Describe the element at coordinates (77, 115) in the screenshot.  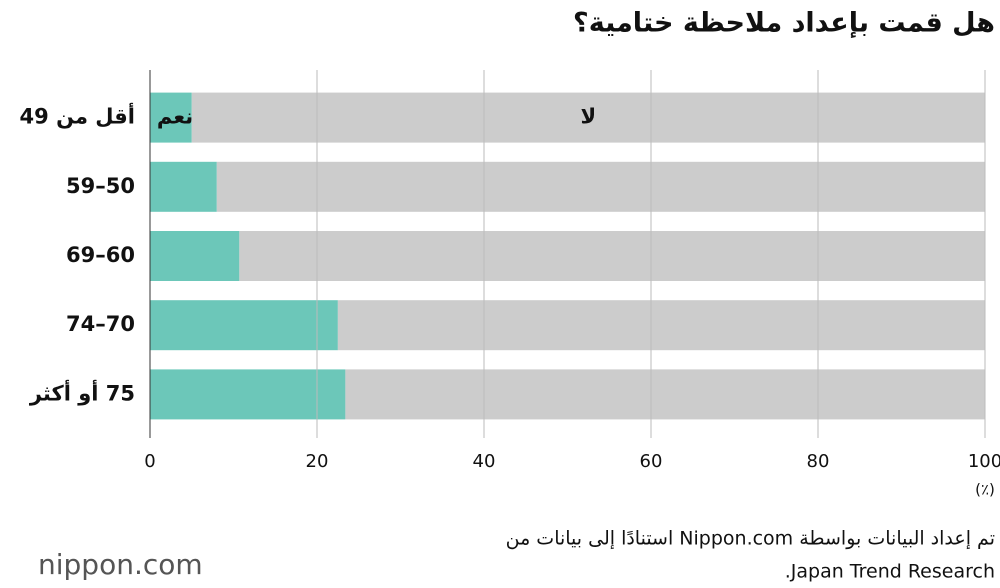
I see `y-tick-label: أقل من 49` at that location.